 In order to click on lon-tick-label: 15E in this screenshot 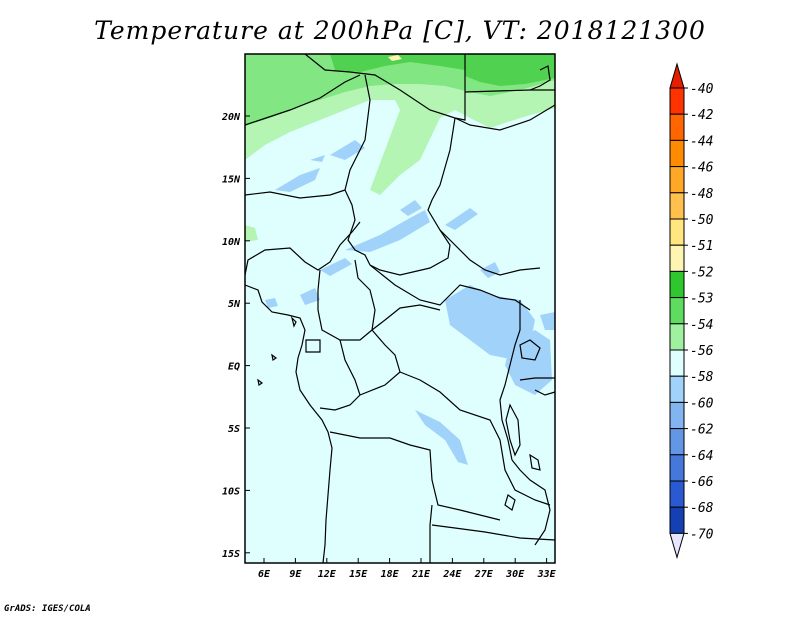, I will do `click(358, 574)`.